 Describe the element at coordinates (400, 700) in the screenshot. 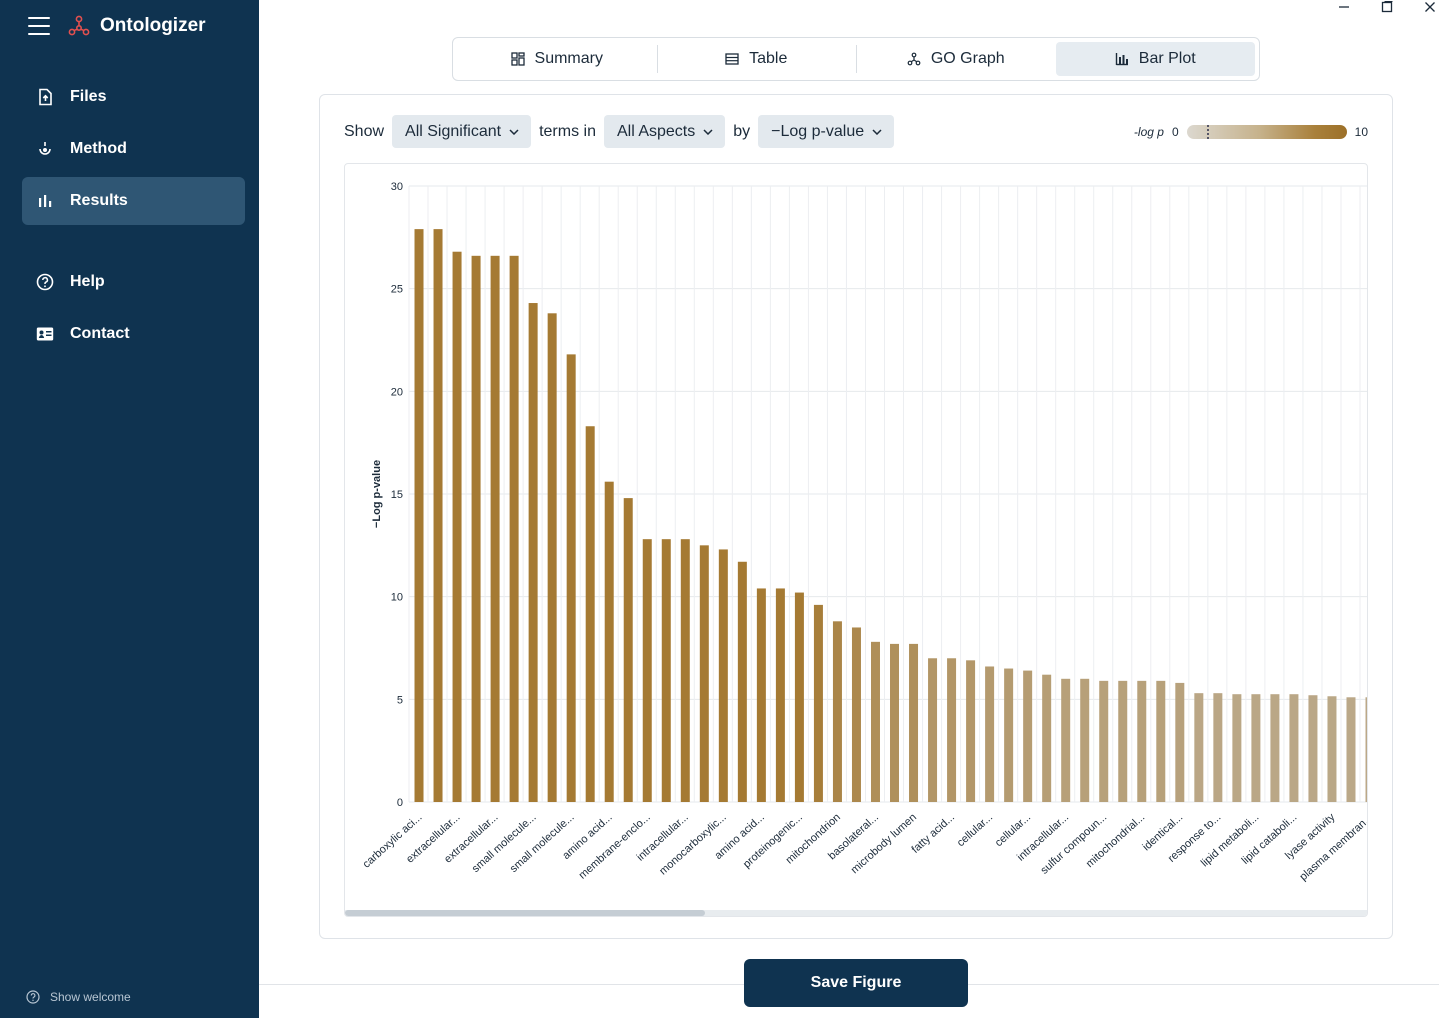

I see `y-tick-label: 5` at that location.